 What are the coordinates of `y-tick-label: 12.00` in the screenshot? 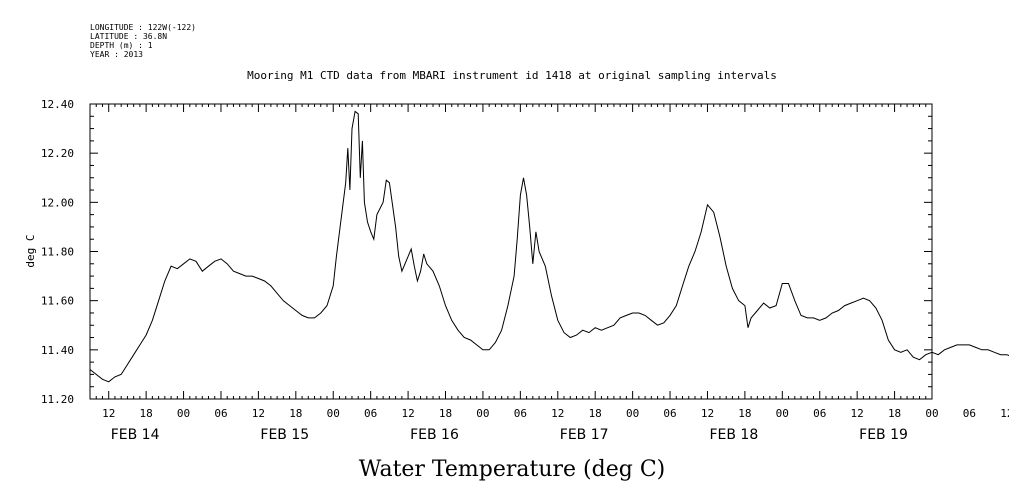 It's located at (57, 202).